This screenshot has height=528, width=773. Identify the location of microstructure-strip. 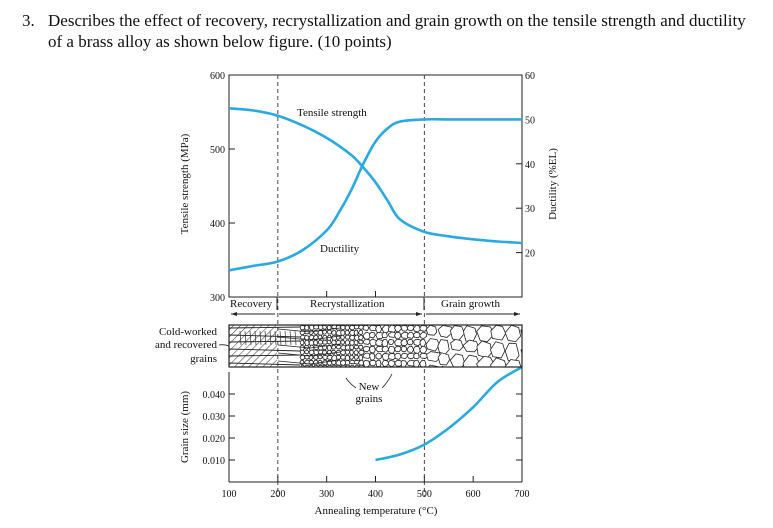
(375, 346).